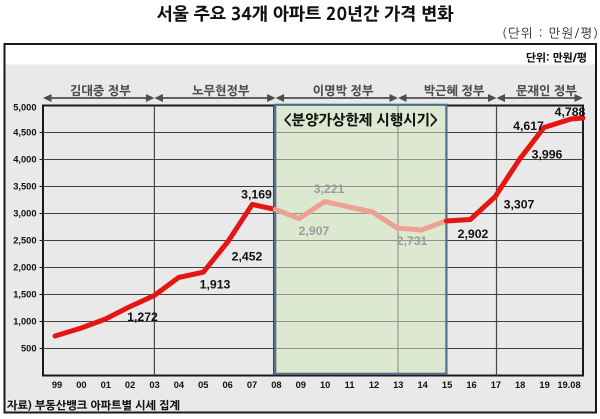 The width and height of the screenshot is (600, 419). I want to click on svg-text: 02, so click(130, 385).